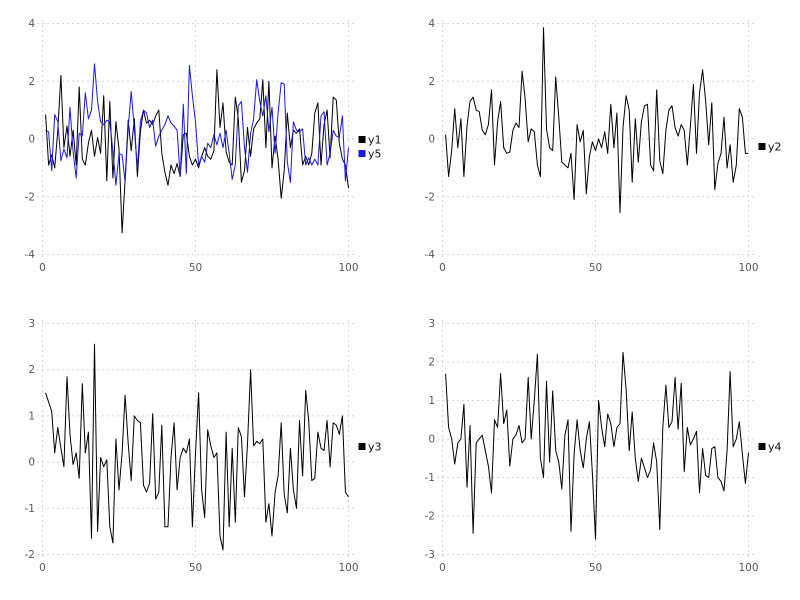  What do you see at coordinates (375, 154) in the screenshot?
I see `legend-label-y5: y5` at bounding box center [375, 154].